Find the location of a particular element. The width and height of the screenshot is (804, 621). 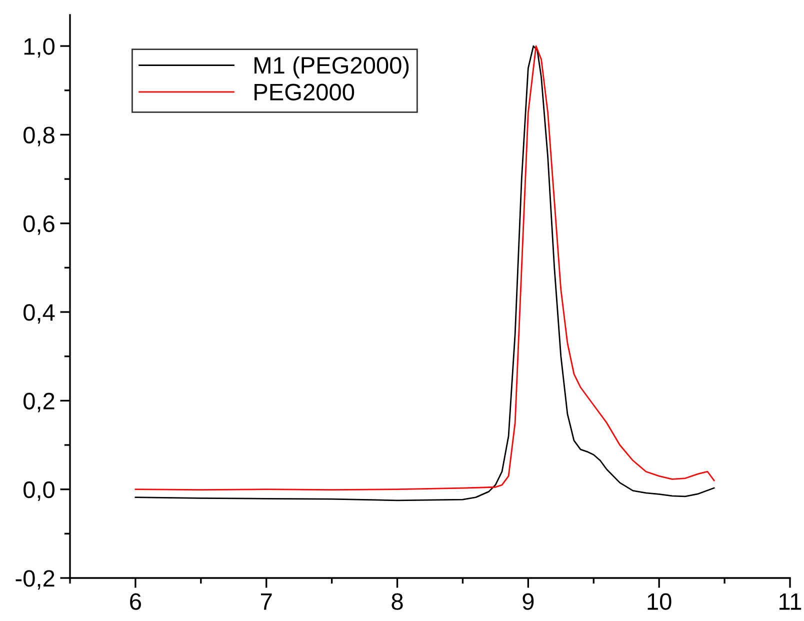

y-tick-label: 0,6 is located at coordinates (39, 225).